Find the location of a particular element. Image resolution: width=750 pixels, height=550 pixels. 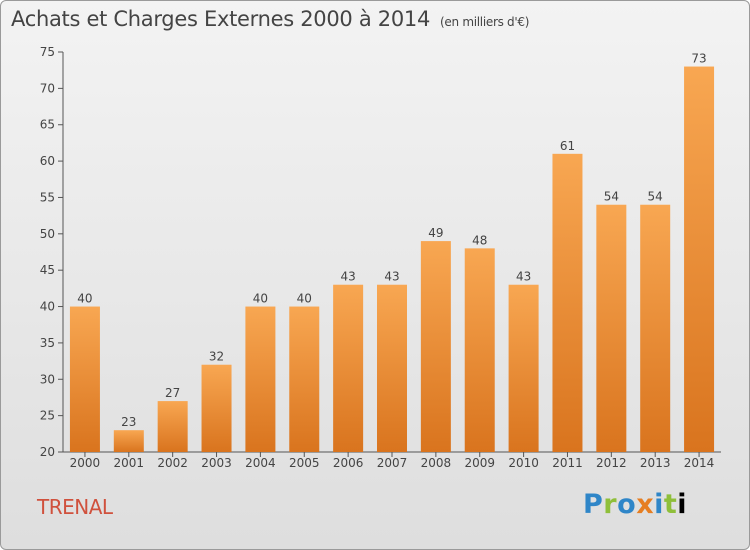

bar-2000 is located at coordinates (84, 379).